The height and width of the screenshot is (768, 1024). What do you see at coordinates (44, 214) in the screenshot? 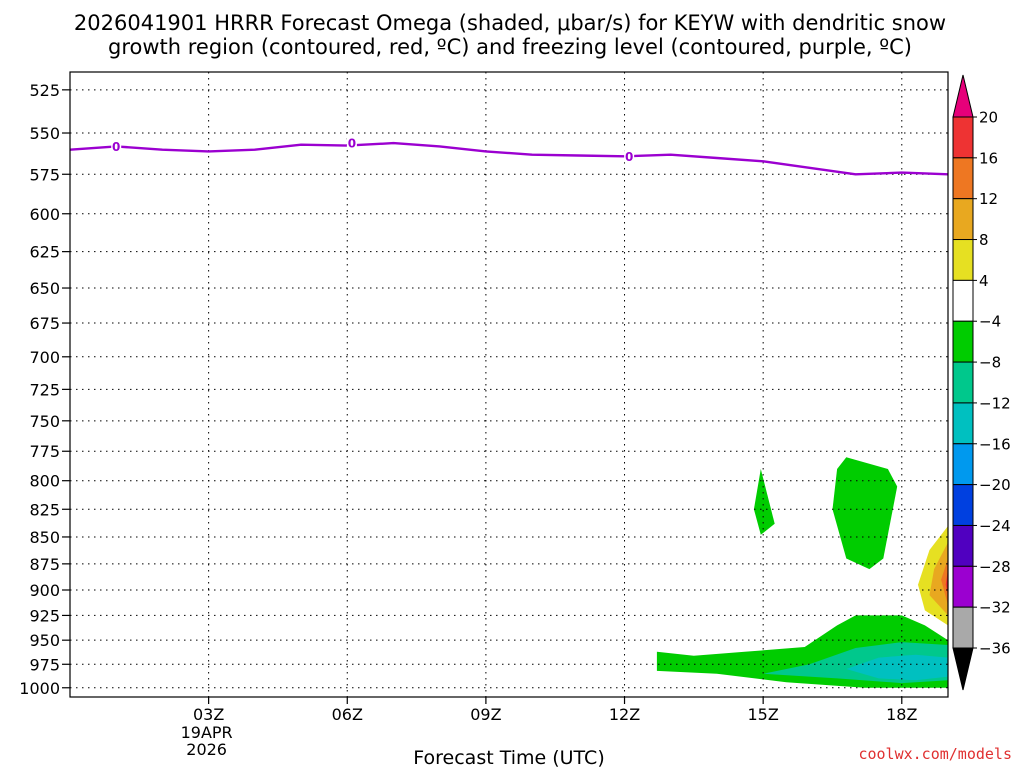
I see `y-tick-label-3: 600` at bounding box center [44, 214].